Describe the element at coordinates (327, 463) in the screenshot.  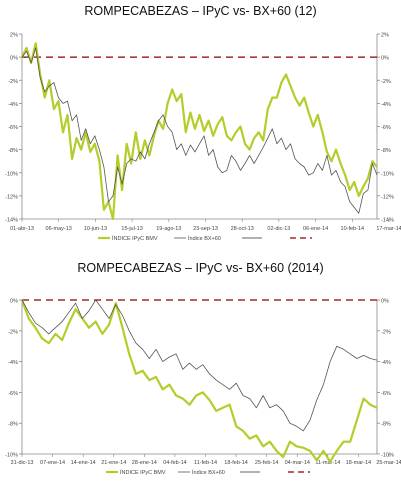
I see `x-tick-label: 11-mar-14` at that location.